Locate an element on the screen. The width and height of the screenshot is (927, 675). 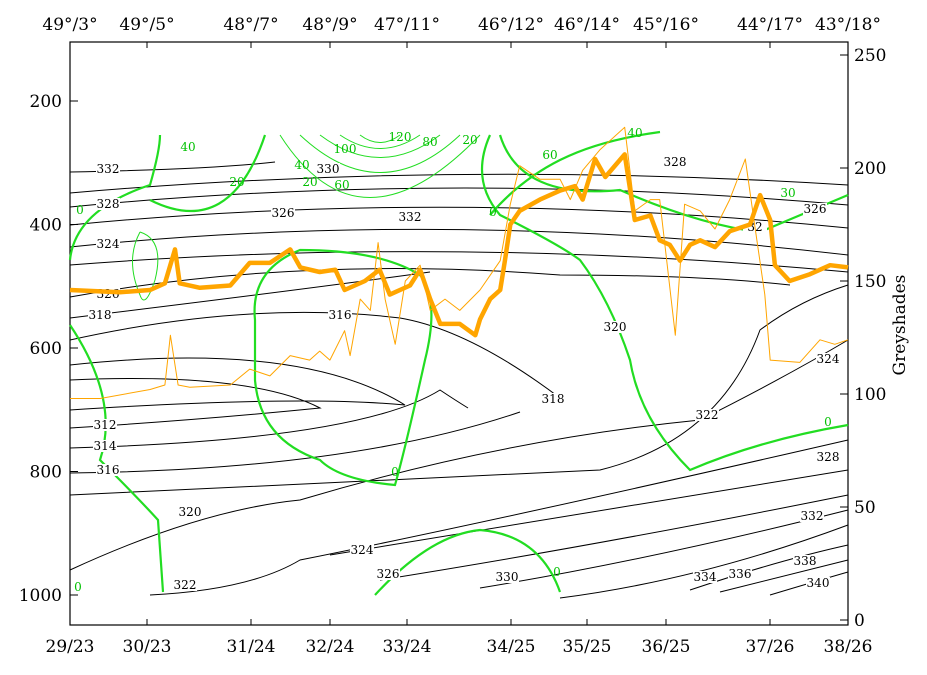
left-tick-label: 800 is located at coordinates (46, 473).